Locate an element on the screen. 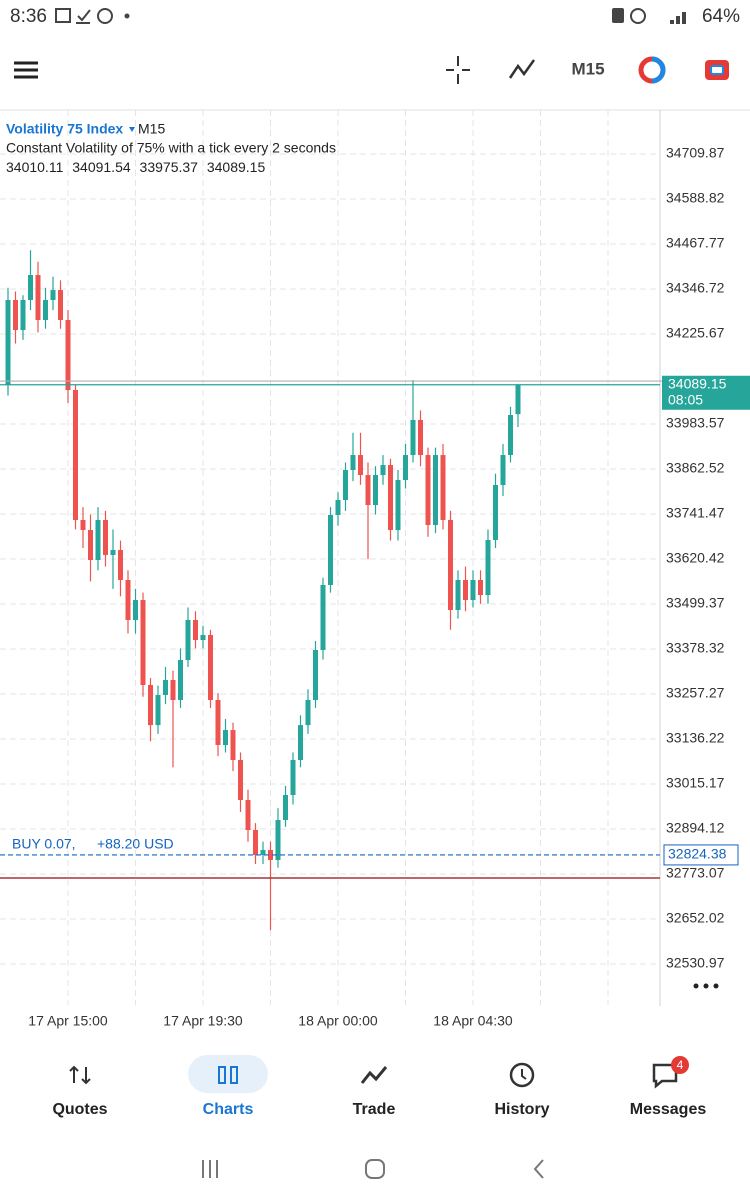 The height and width of the screenshot is (1200, 750). position-price-box is located at coordinates (701, 855).